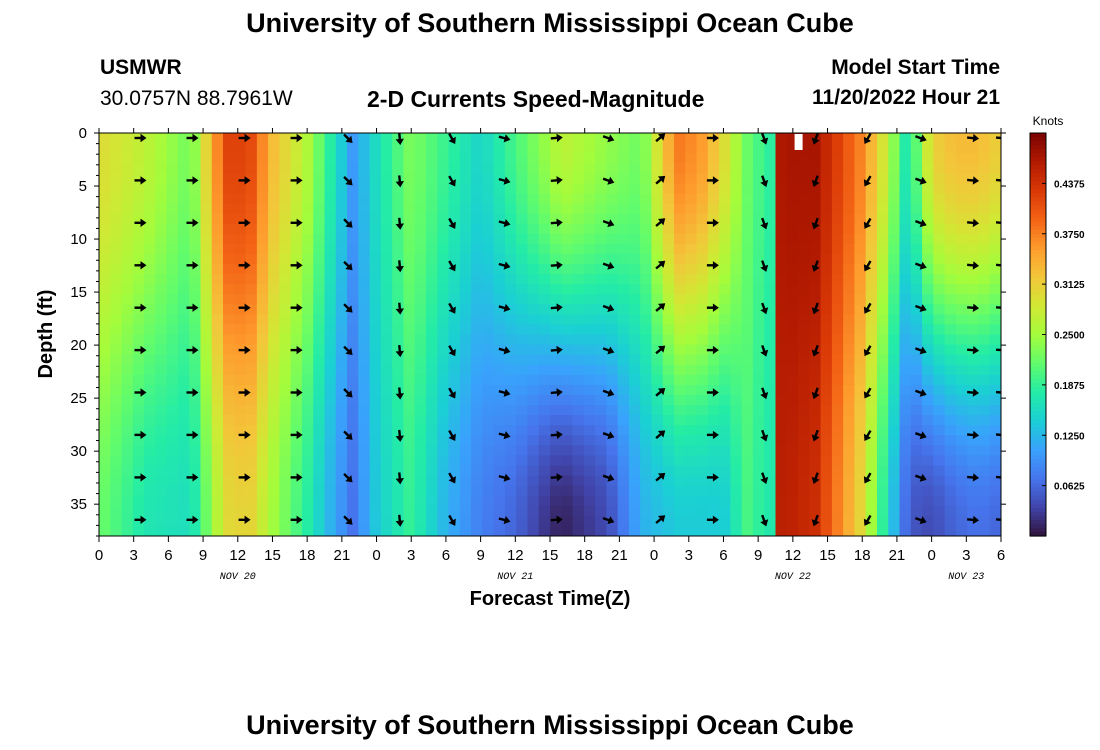 Image resolution: width=1100 pixels, height=750 pixels. Describe the element at coordinates (238, 577) in the screenshot. I see `date-label: NOV 20` at that location.